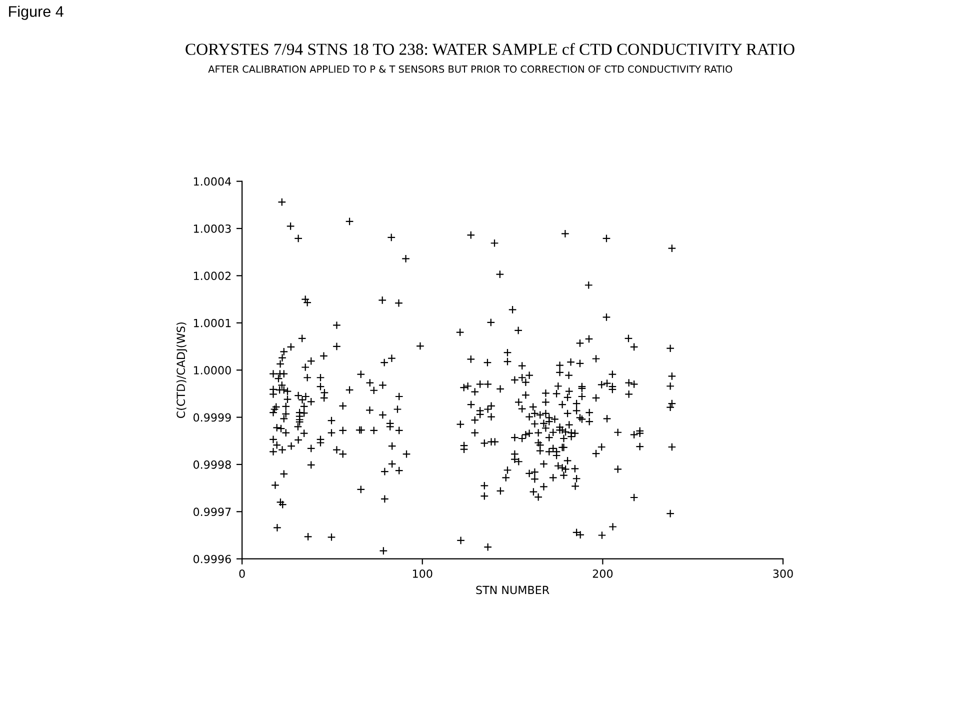  I want to click on x-axis-title: STN NUMBER, so click(513, 590).